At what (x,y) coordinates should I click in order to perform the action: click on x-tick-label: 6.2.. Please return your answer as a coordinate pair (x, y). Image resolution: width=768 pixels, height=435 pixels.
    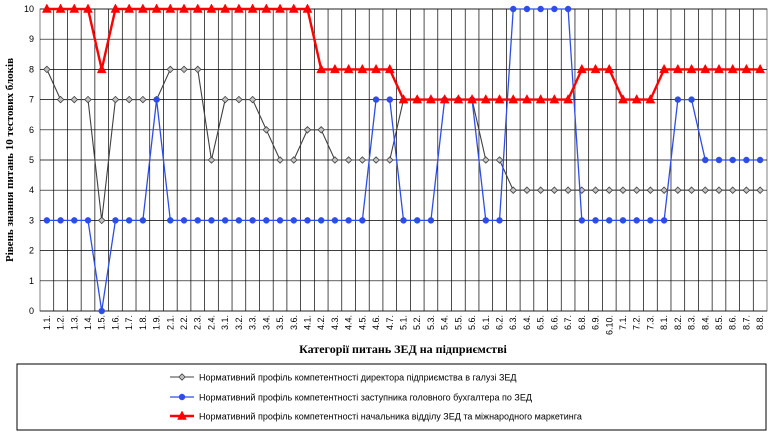
    Looking at the image, I should click on (500, 322).